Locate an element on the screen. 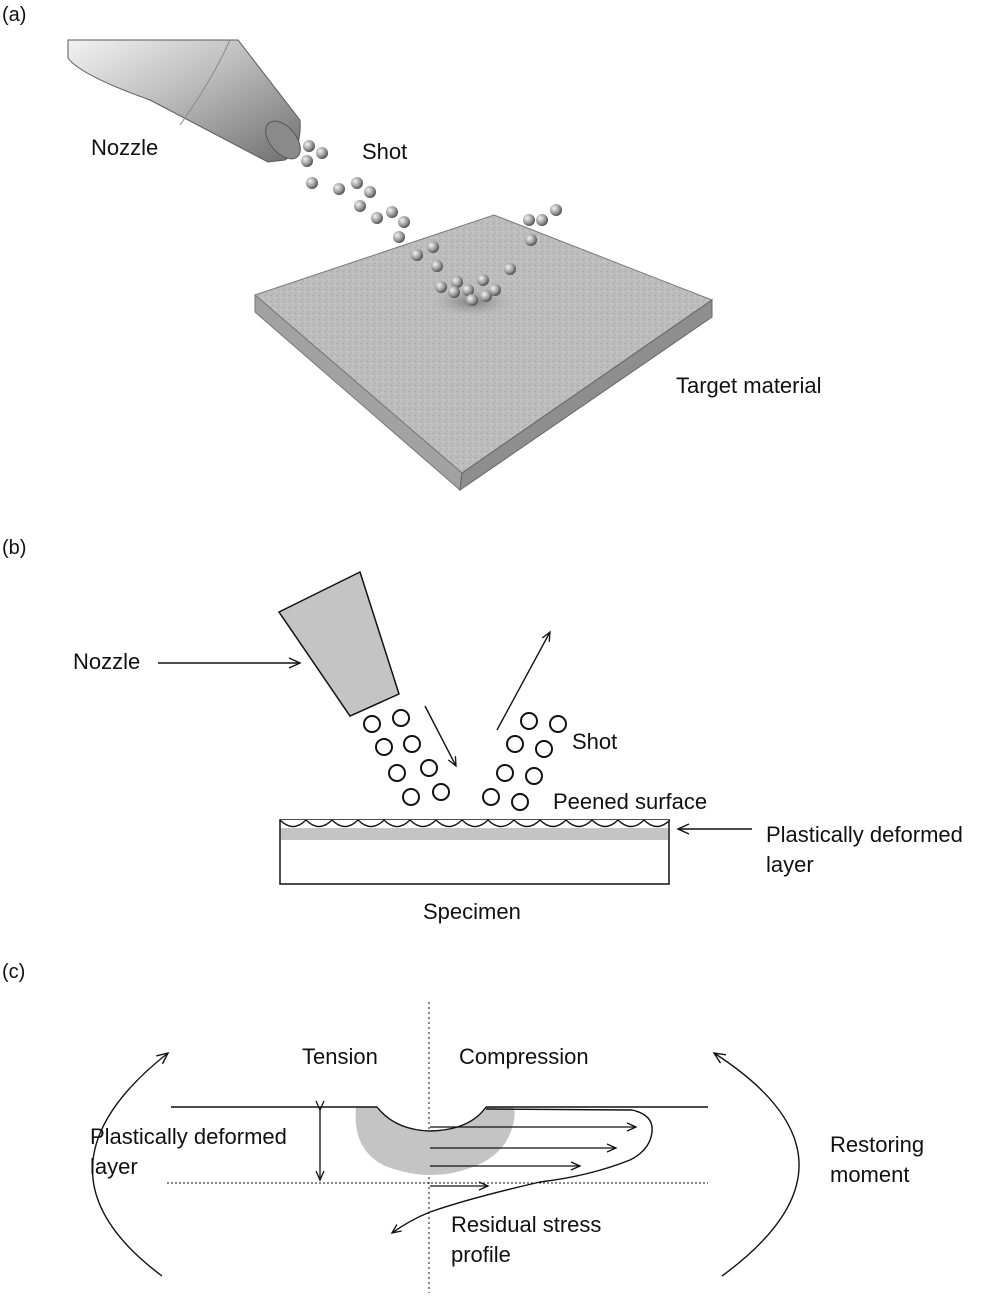  left-moment-arrow is located at coordinates (130, 1164).